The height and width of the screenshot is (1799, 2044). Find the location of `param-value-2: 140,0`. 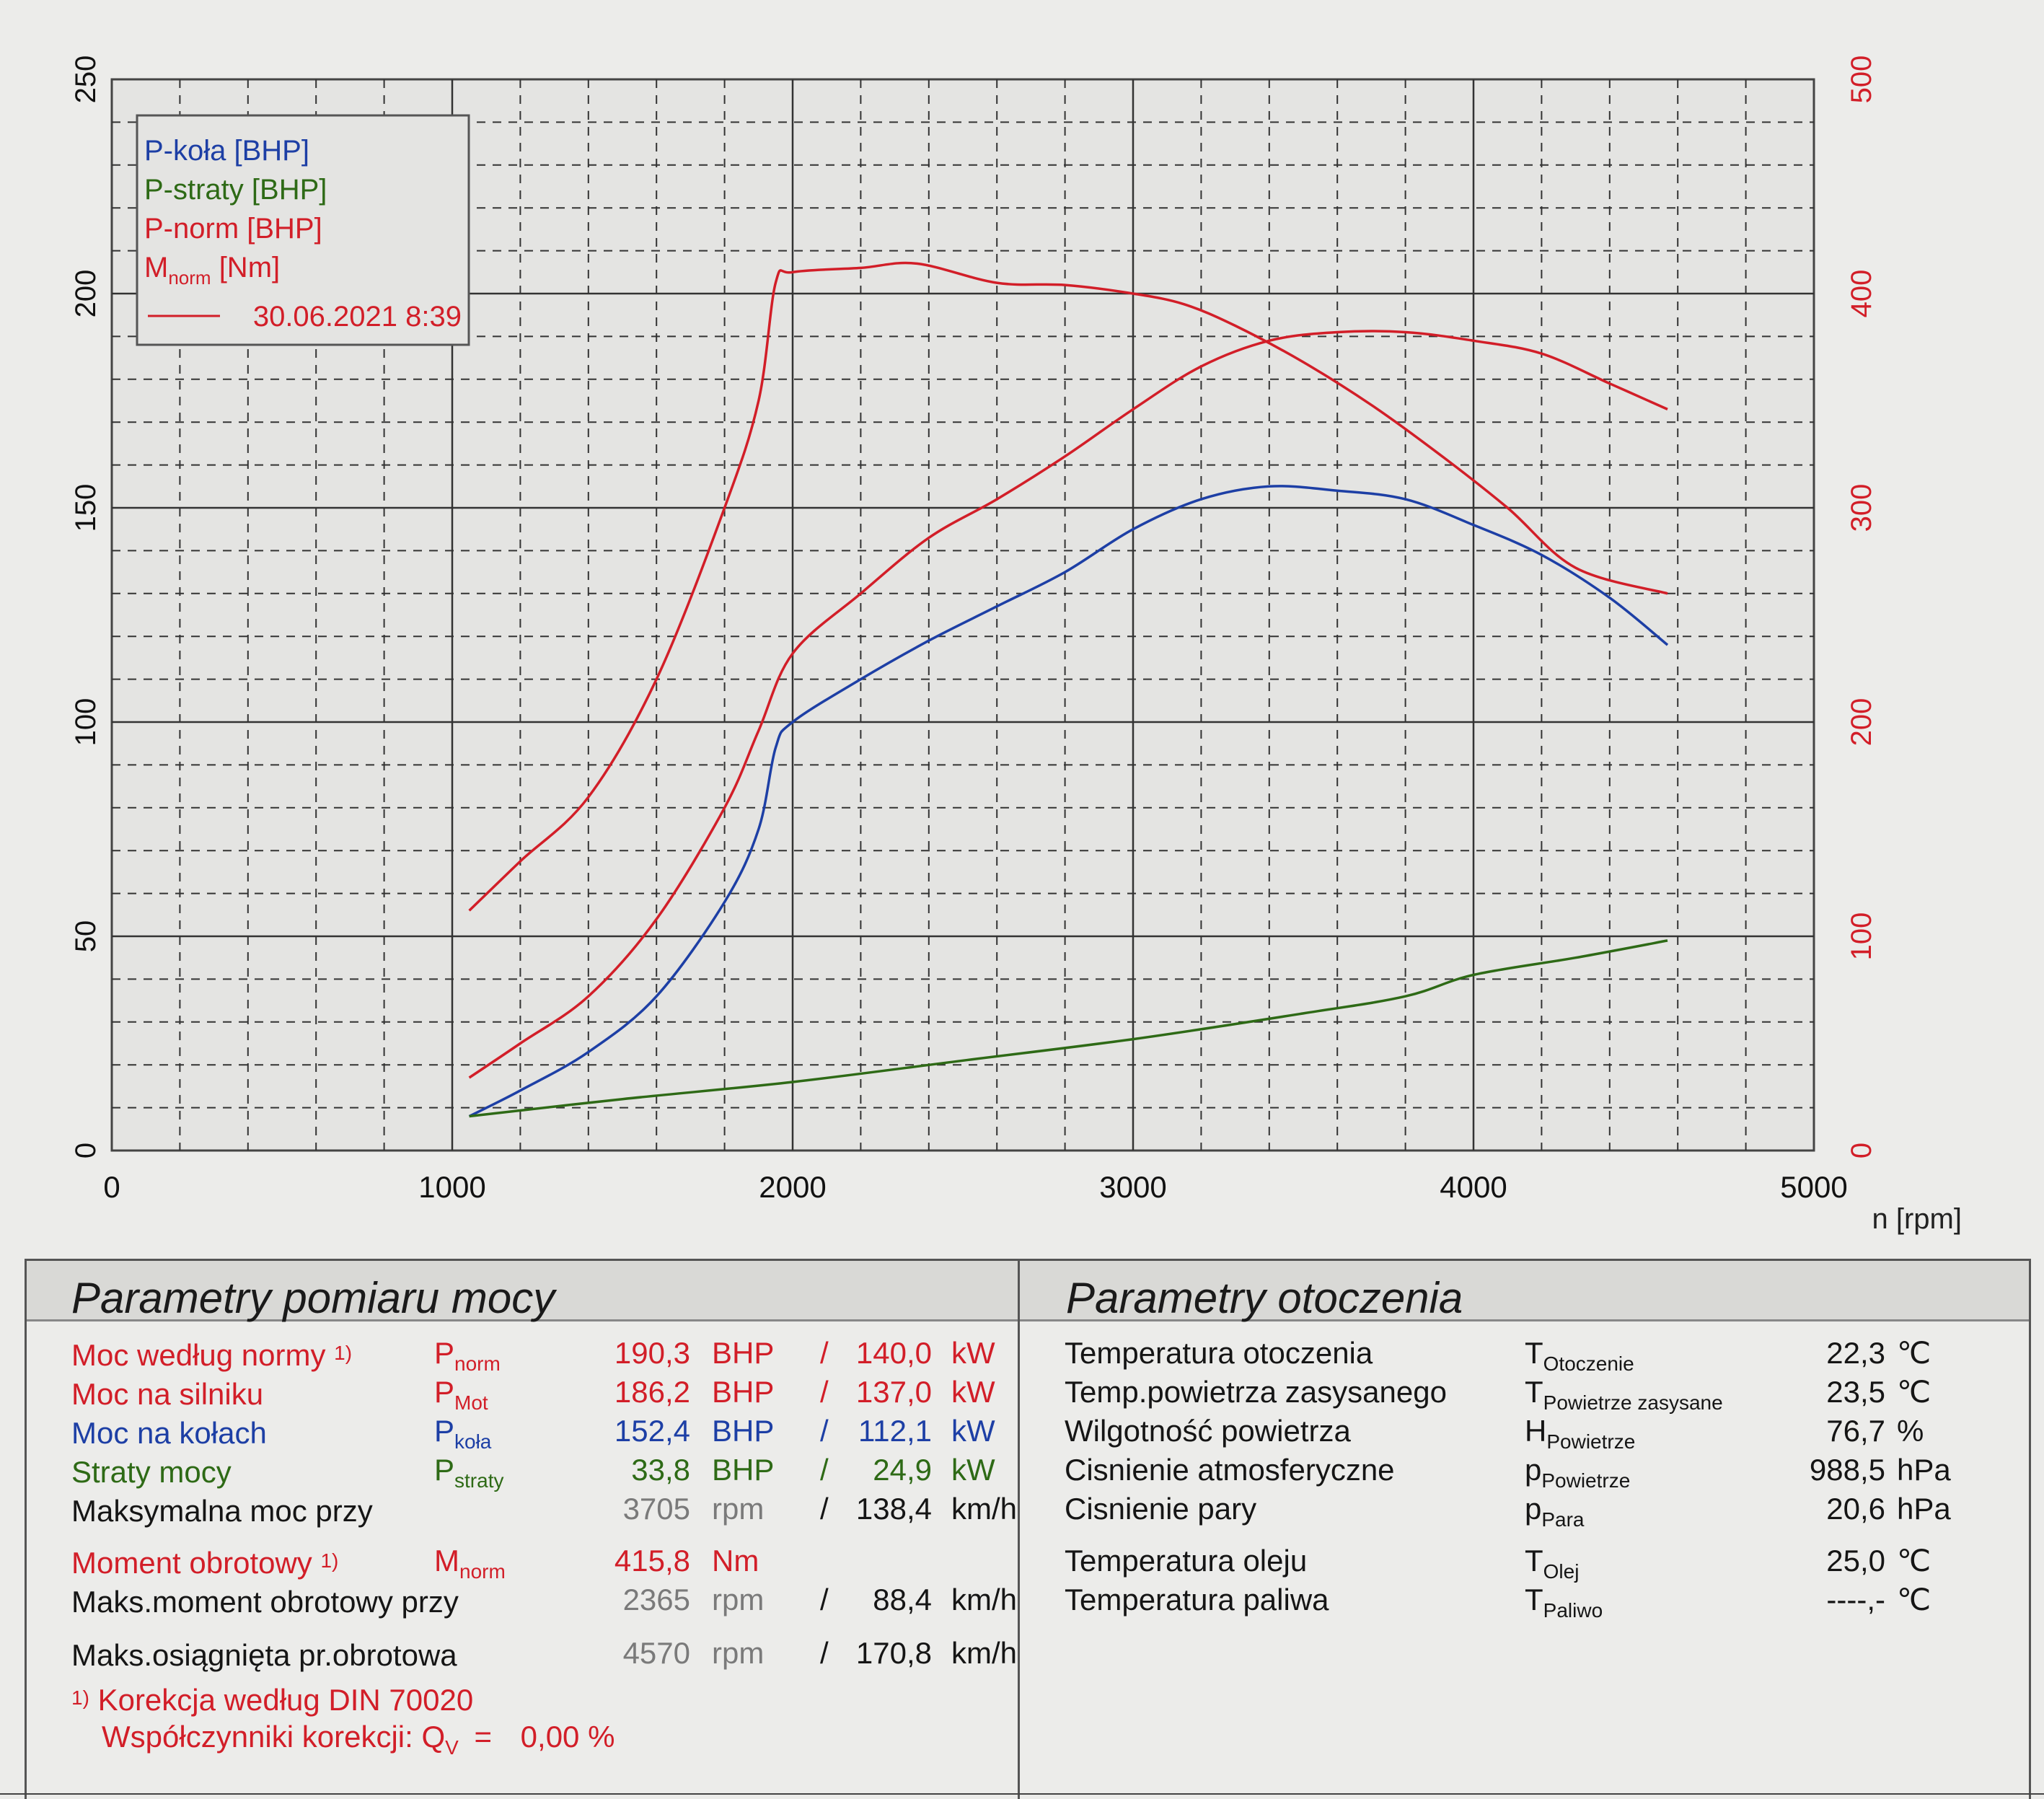

param-value-2: 140,0 is located at coordinates (893, 1353).